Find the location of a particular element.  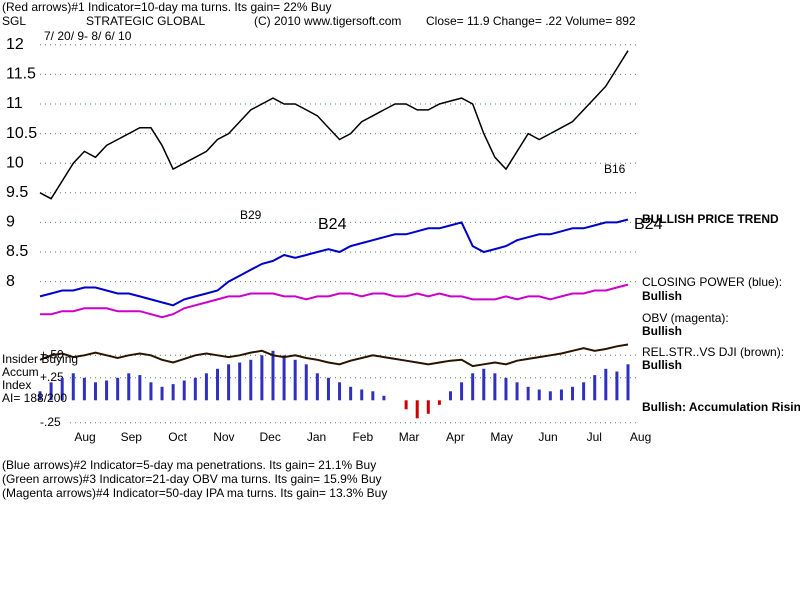

y-tick-label: 8 is located at coordinates (10, 281).